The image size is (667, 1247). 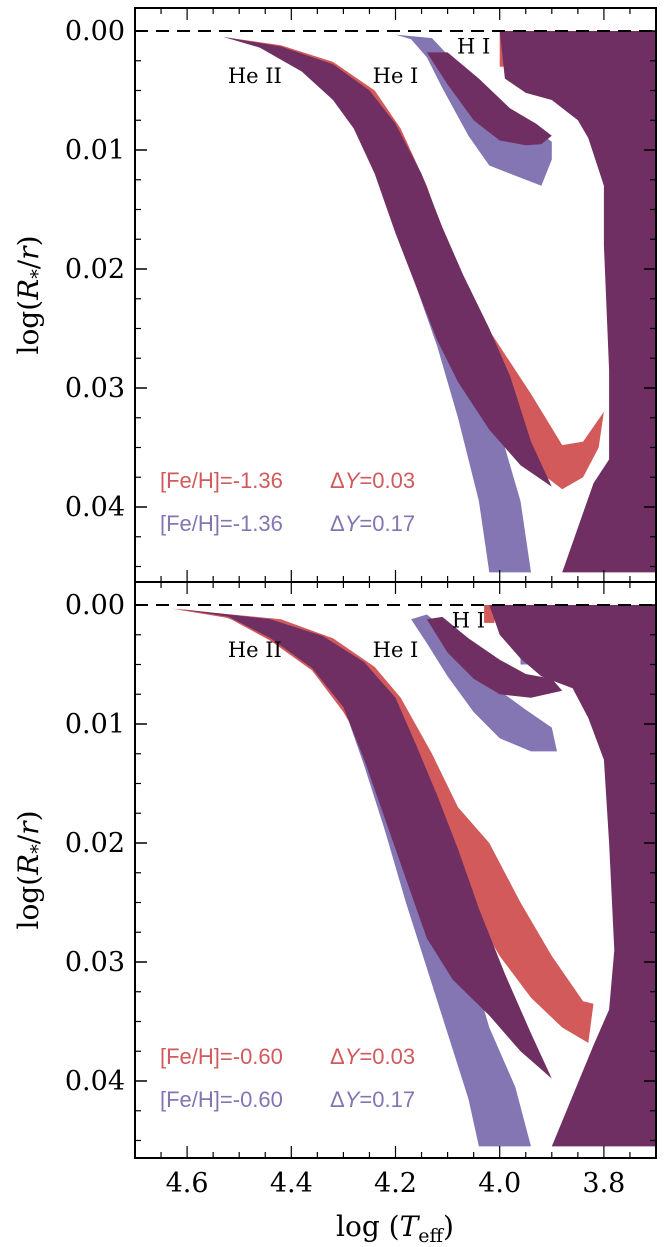 I want to click on x-axis-title: log (Teff), so click(x=395, y=1228).